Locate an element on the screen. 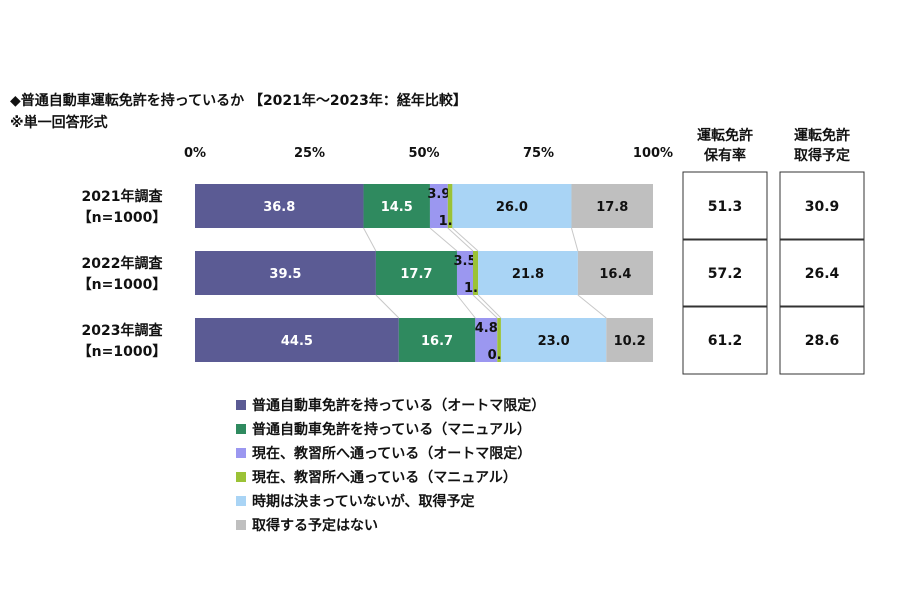 This screenshot has height=599, width=900. bar-value-label: 17.8 is located at coordinates (612, 207).